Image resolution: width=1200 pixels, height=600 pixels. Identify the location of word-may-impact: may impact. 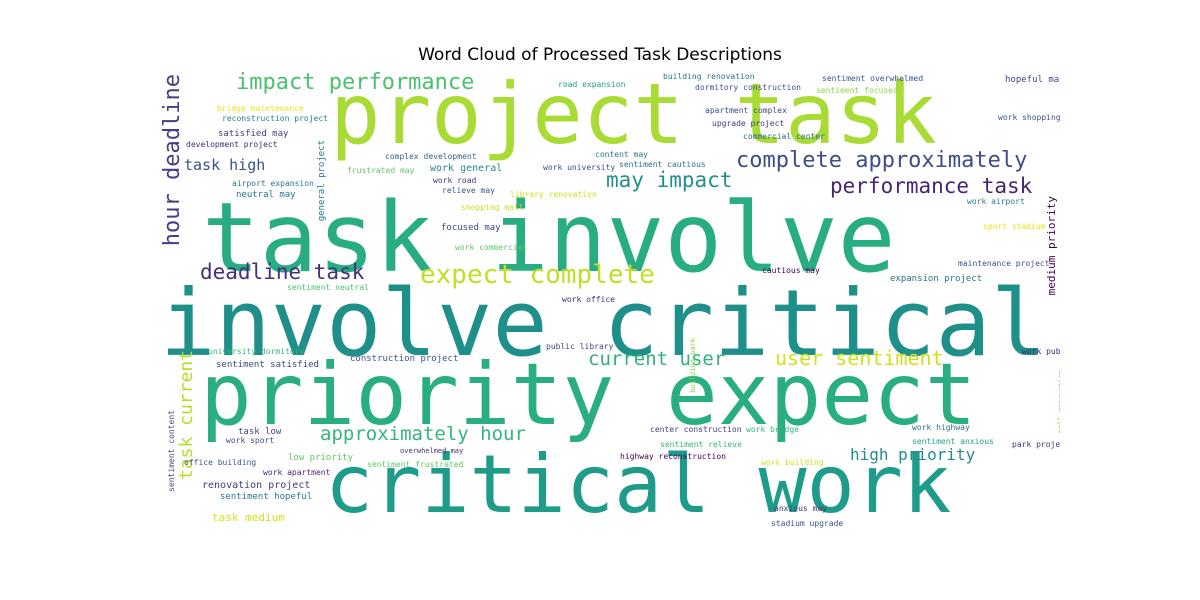
(669, 180).